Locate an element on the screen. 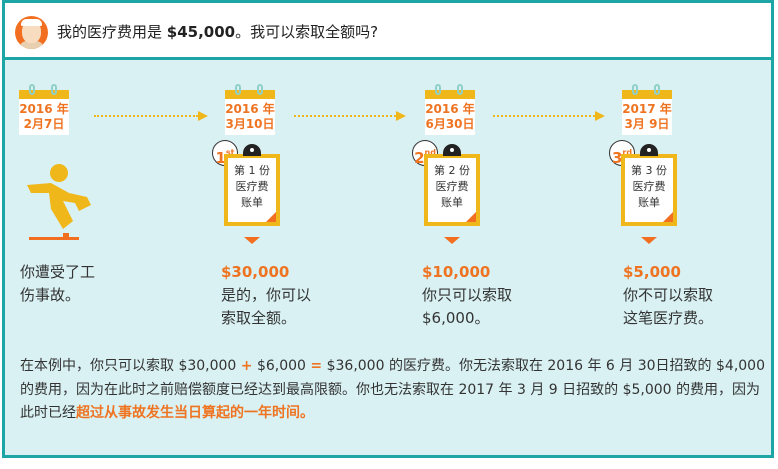  calendar-icon: 2017 年 3月 9日 is located at coordinates (647, 109).